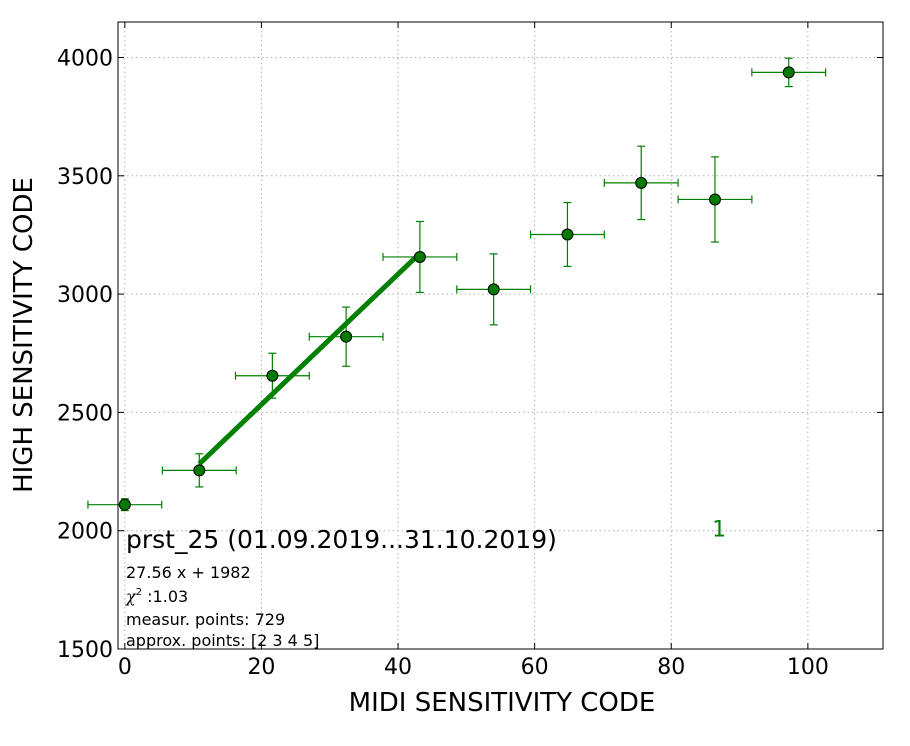  I want to click on y-axis-label: HIGH SENSITIVITY CODE, so click(24, 335).